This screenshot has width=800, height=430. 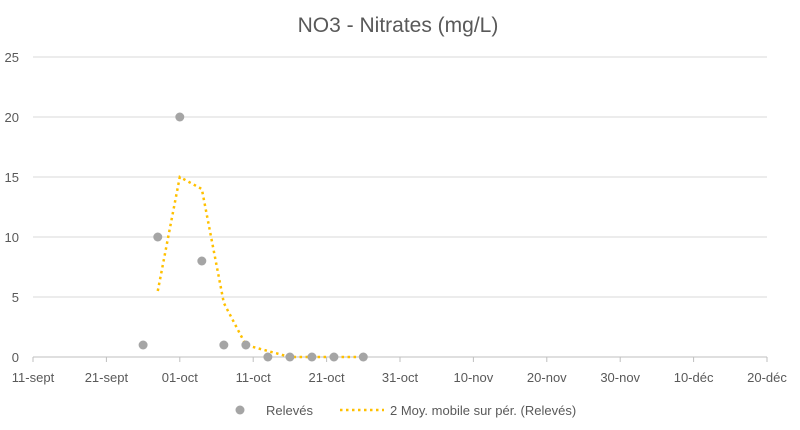 I want to click on x-tick-label: 01-oct, so click(x=180, y=377).